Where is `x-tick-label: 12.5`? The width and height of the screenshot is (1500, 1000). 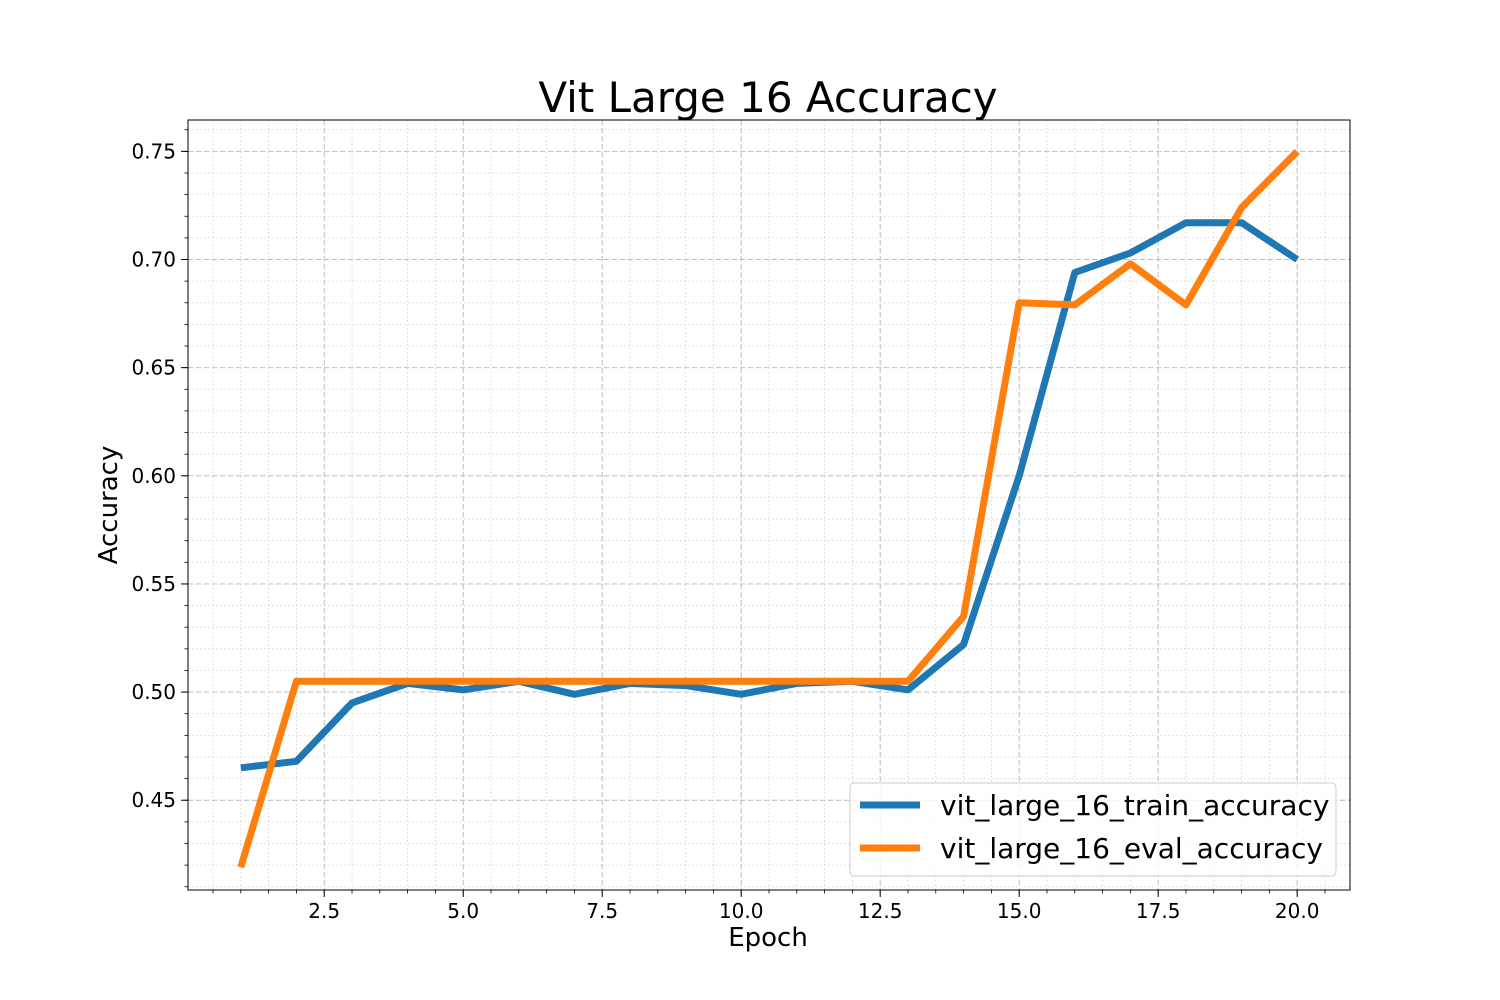 x-tick-label: 12.5 is located at coordinates (880, 911).